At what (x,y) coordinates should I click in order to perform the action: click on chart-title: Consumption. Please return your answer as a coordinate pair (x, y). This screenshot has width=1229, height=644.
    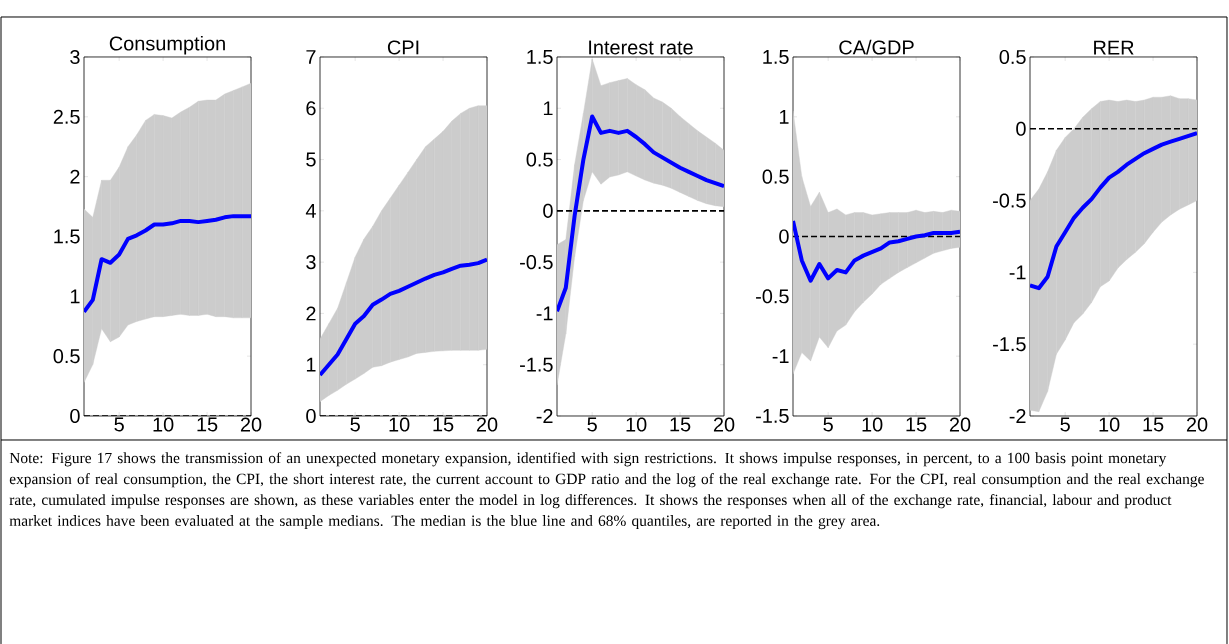
    Looking at the image, I should click on (167, 45).